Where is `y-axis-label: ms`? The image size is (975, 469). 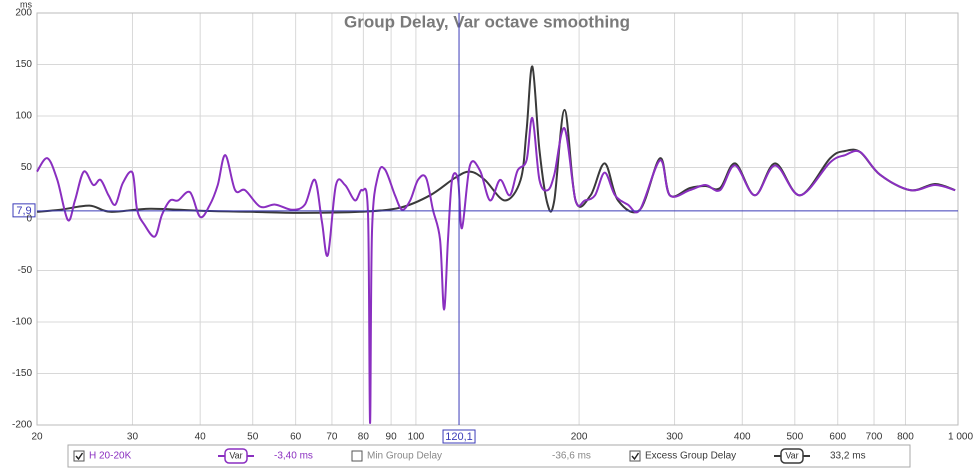
y-axis-label: ms is located at coordinates (26, 4).